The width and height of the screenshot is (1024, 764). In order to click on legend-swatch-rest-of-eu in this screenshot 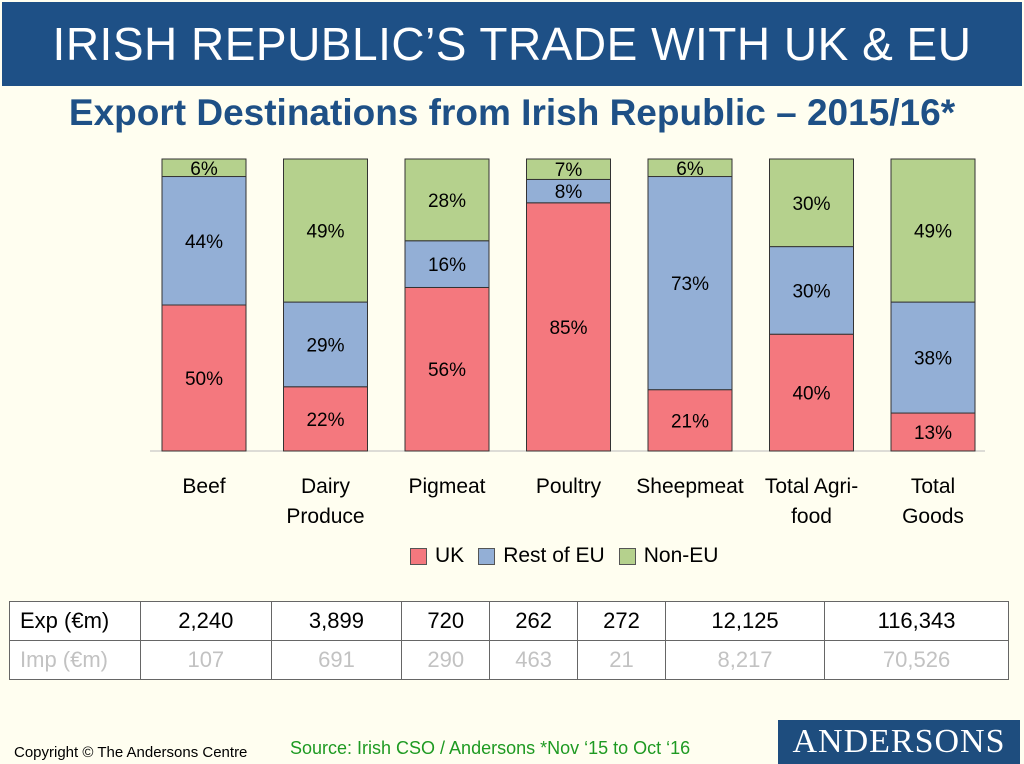, I will do `click(487, 556)`.